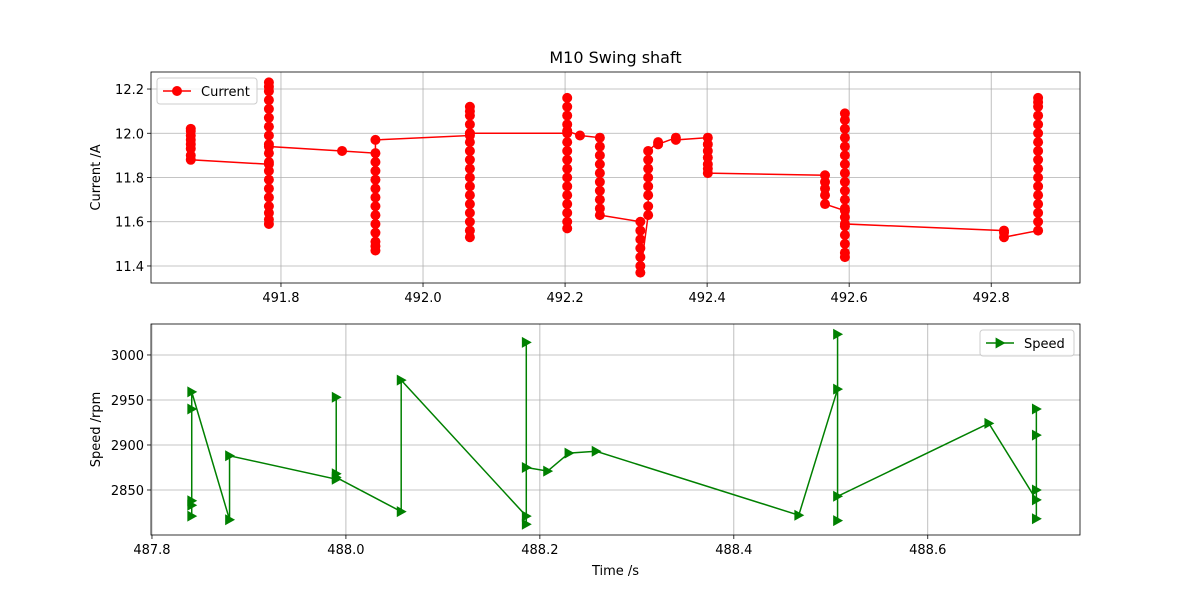 The height and width of the screenshot is (600, 1200). Describe the element at coordinates (127, 491) in the screenshot. I see `y-tick-label: 2850` at that location.